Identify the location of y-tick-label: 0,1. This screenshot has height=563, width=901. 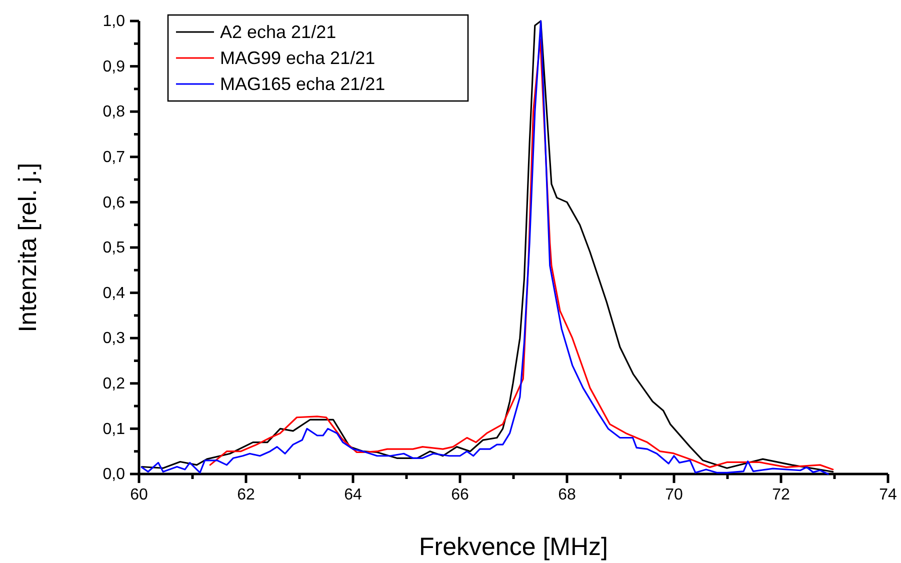
(114, 429).